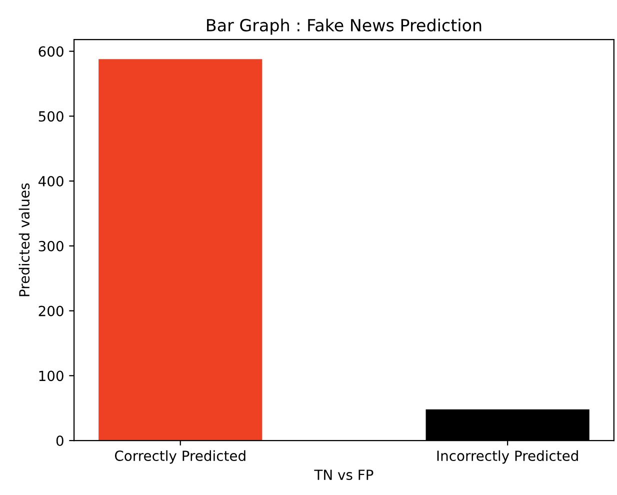  I want to click on x-axis-title: TN vs FP, so click(344, 475).